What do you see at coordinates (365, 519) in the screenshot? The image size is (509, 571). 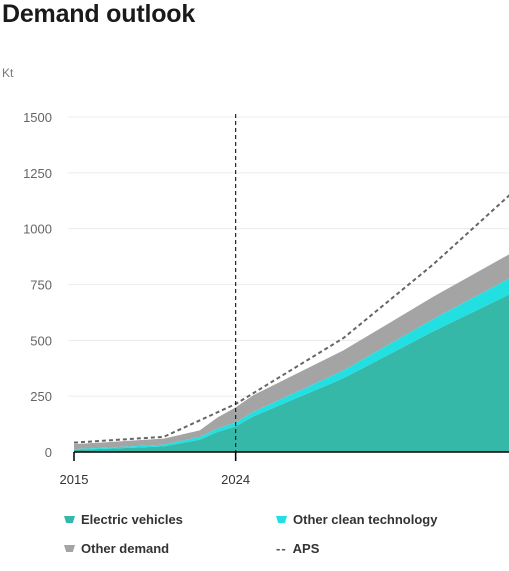 I see `legend-label: Other clean technology` at bounding box center [365, 519].